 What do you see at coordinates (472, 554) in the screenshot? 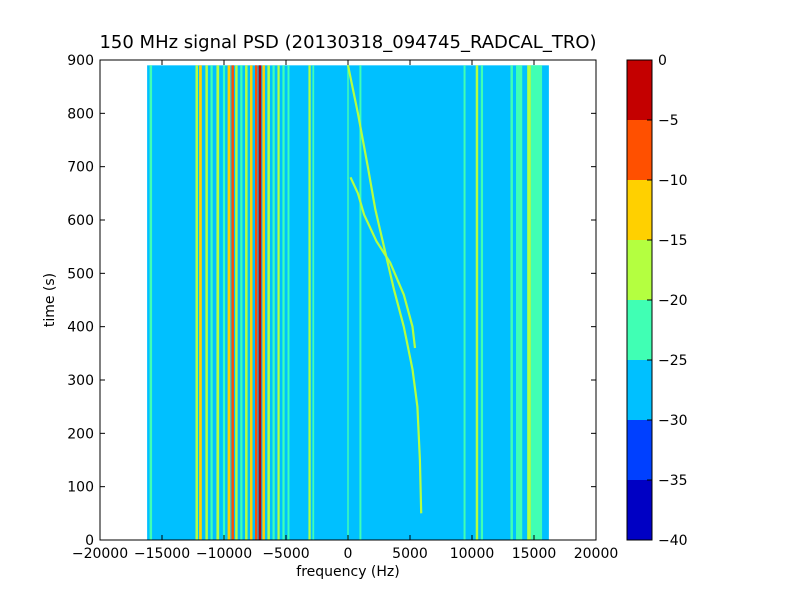
I see `x-tick-label: 10000` at bounding box center [472, 554].